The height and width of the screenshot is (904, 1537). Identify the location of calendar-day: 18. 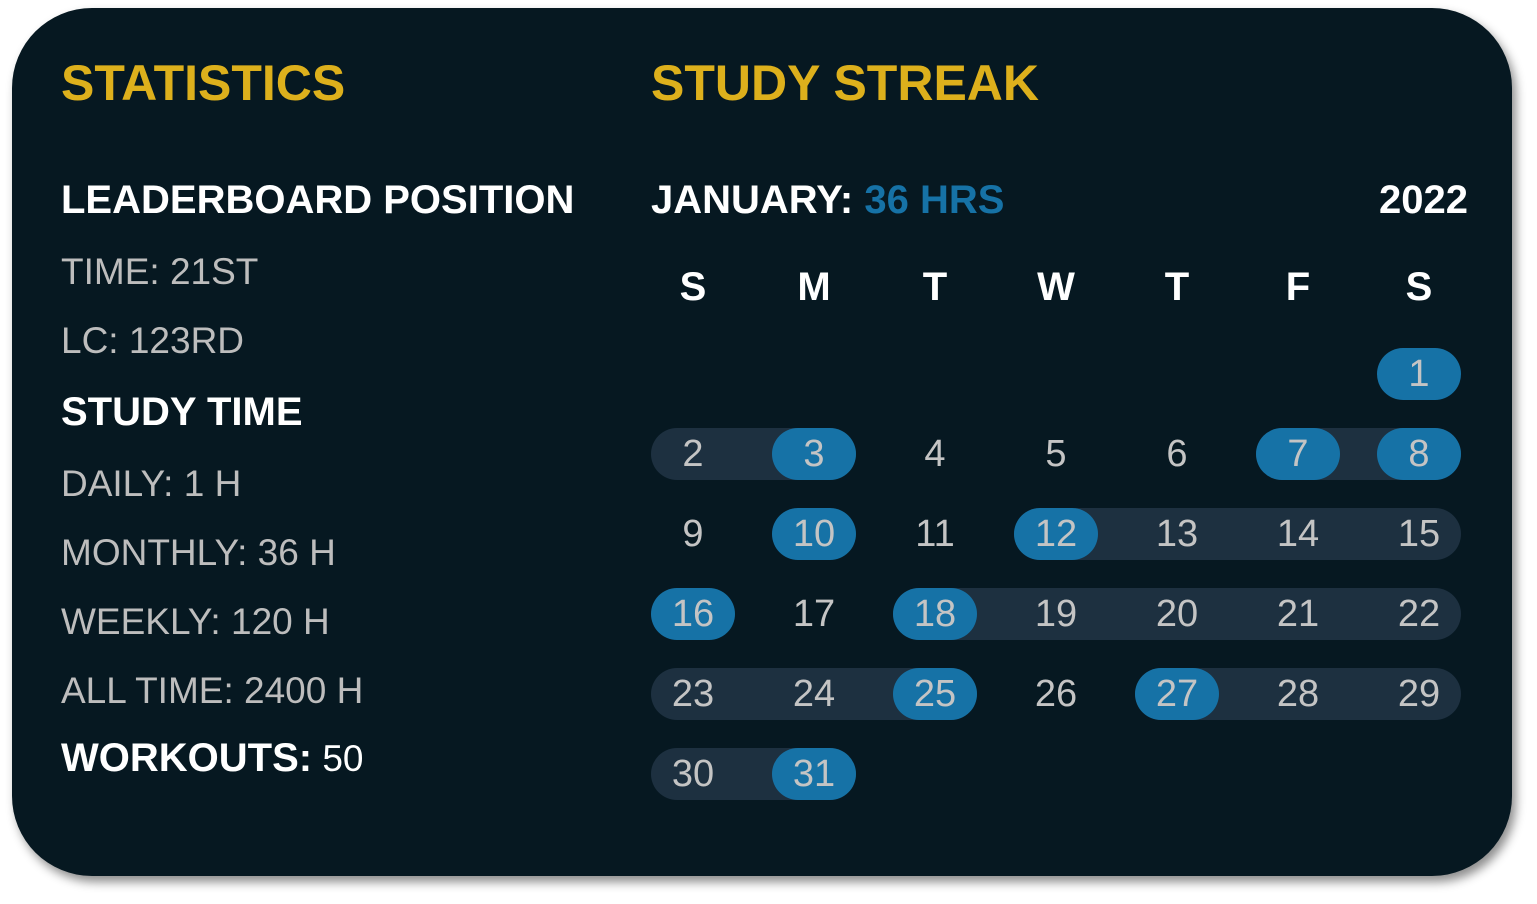
(935, 614).